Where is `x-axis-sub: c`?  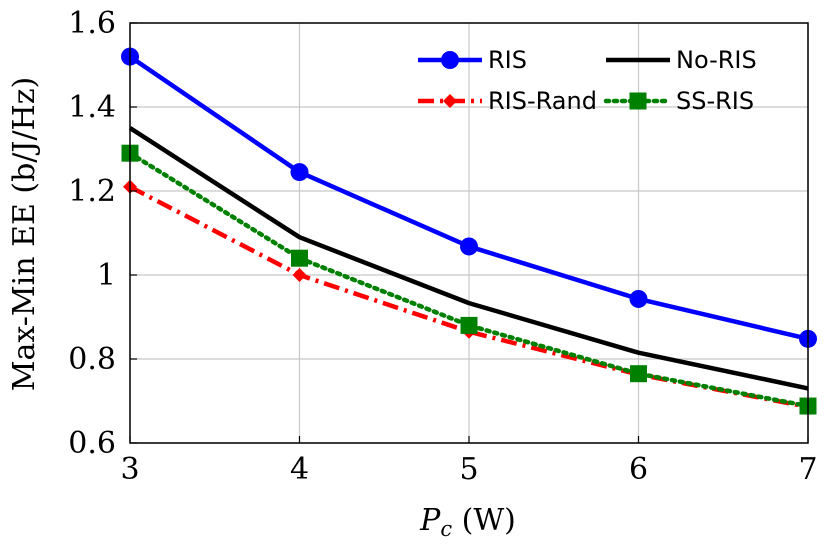 x-axis-sub: c is located at coordinates (446, 529).